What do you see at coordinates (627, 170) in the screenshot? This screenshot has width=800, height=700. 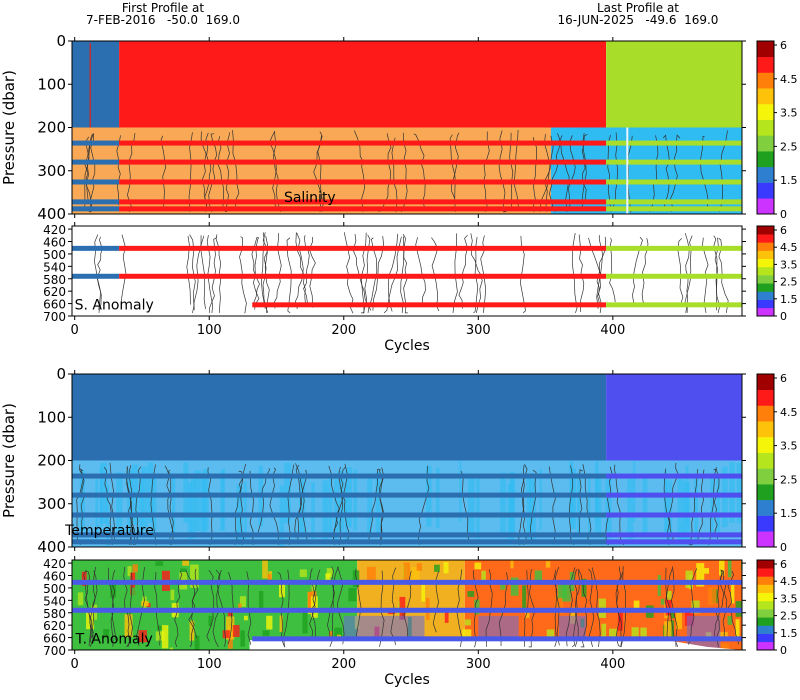 I see `profile-marker-light` at bounding box center [627, 170].